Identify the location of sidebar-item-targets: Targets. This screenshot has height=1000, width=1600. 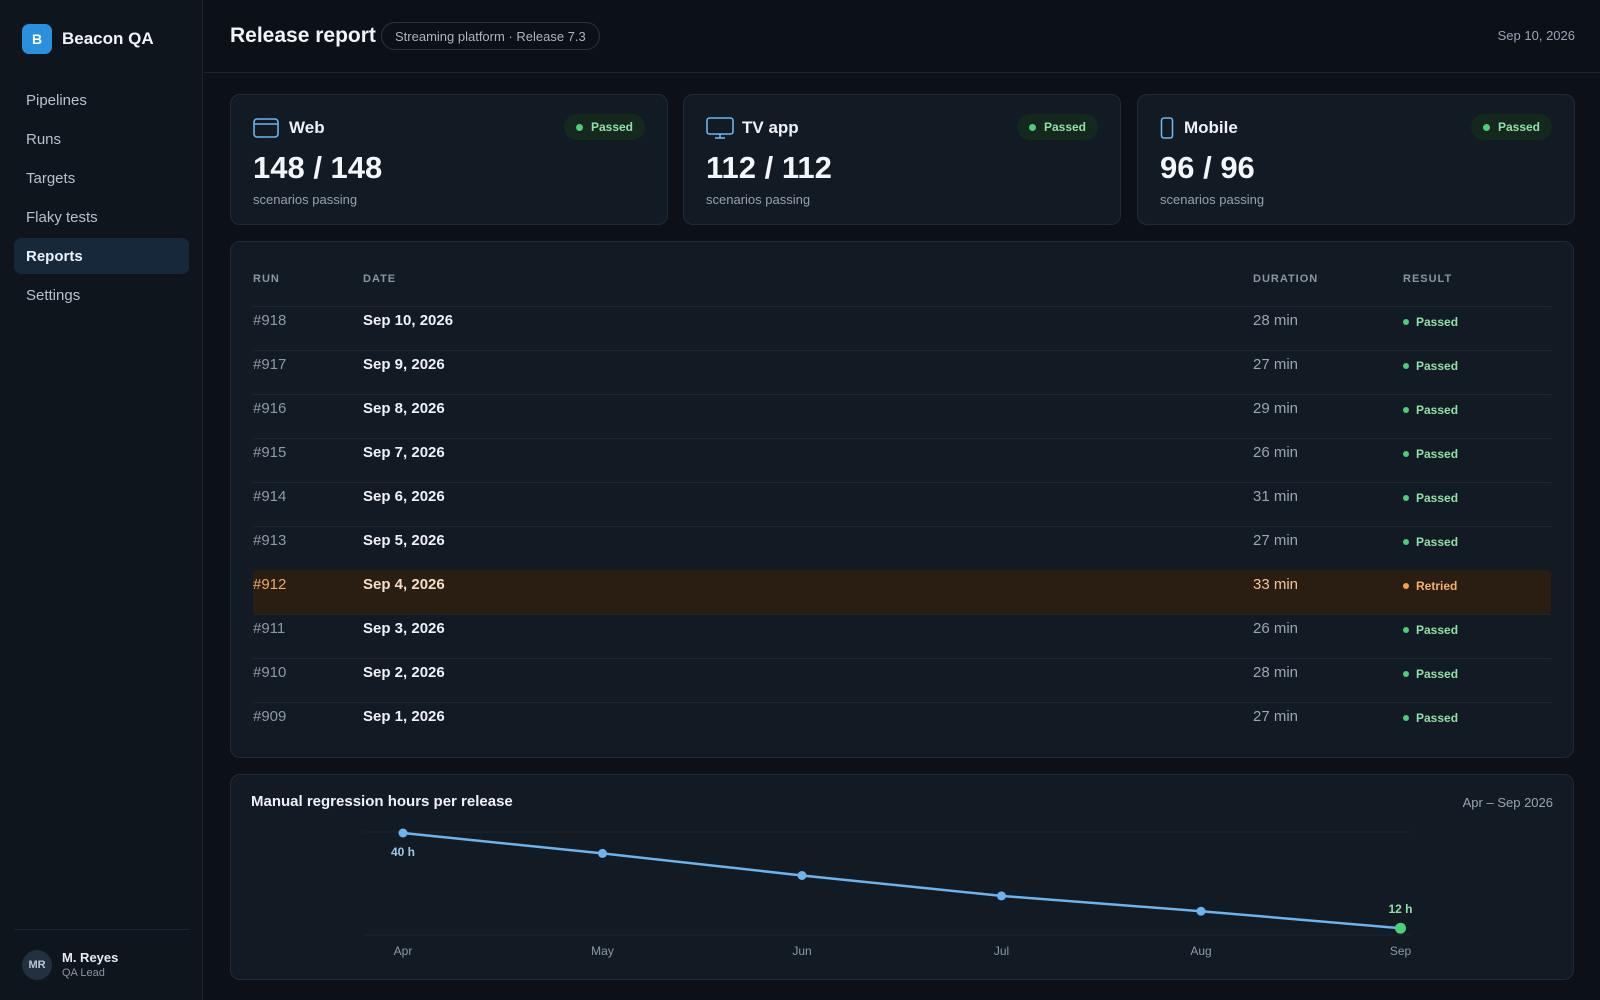
(51, 178).